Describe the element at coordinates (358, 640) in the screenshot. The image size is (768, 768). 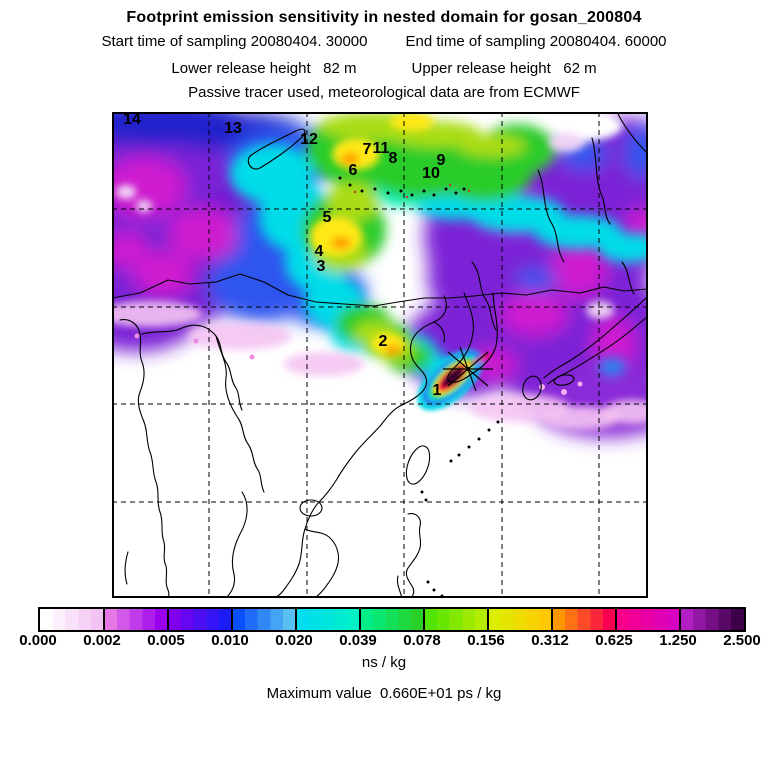
I see `colorbar-tick-label: 0.039` at that location.